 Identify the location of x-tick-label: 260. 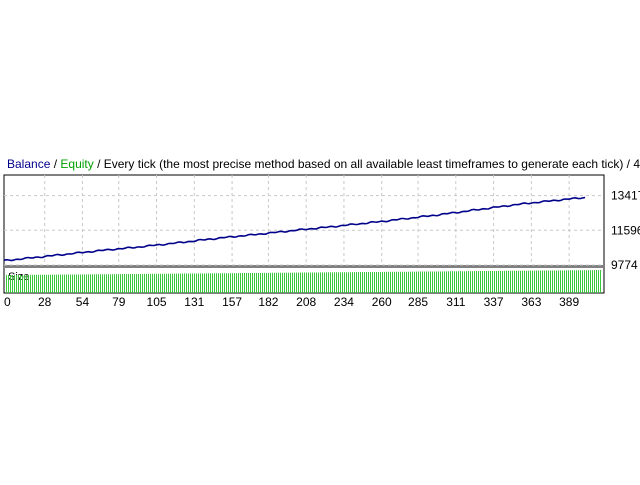
(382, 302).